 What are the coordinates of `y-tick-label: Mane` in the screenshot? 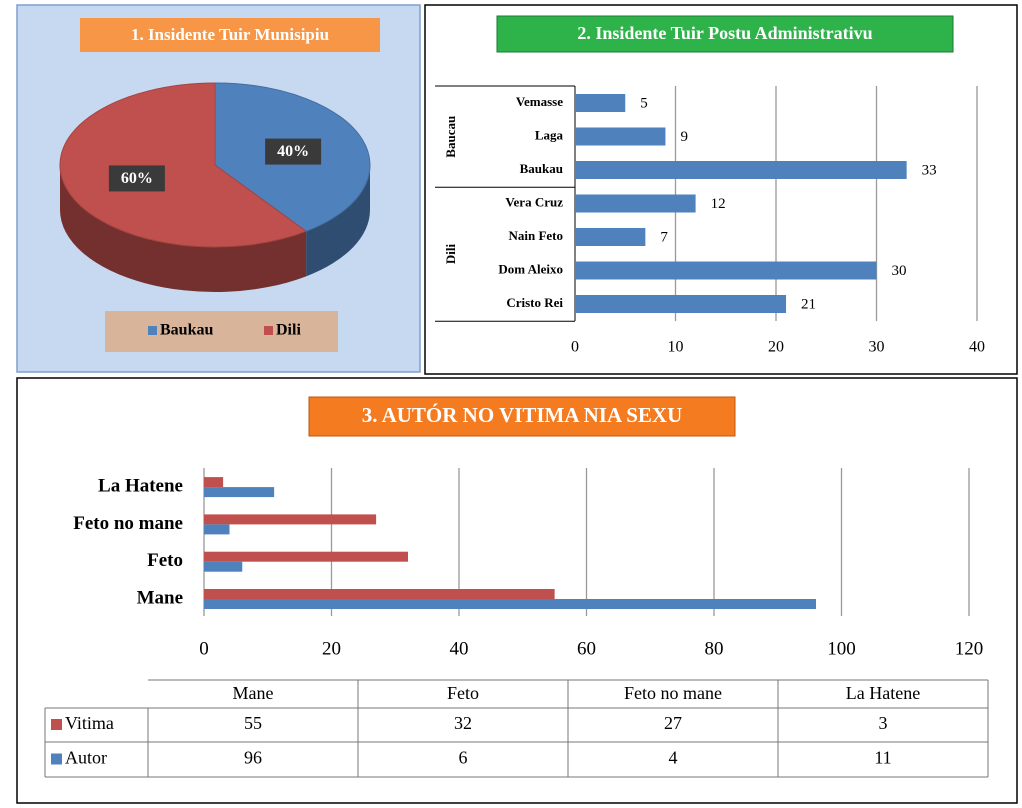 It's located at (160, 597).